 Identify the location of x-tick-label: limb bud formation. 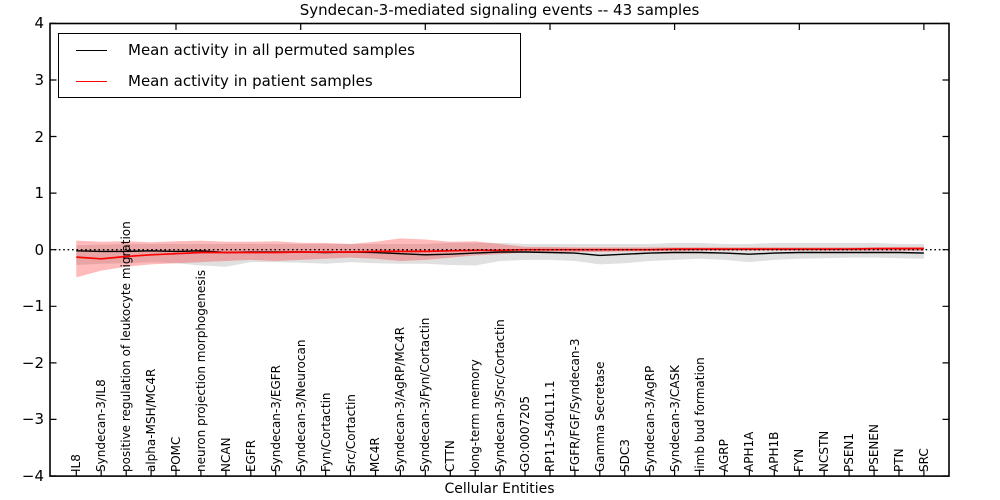
(699, 414).